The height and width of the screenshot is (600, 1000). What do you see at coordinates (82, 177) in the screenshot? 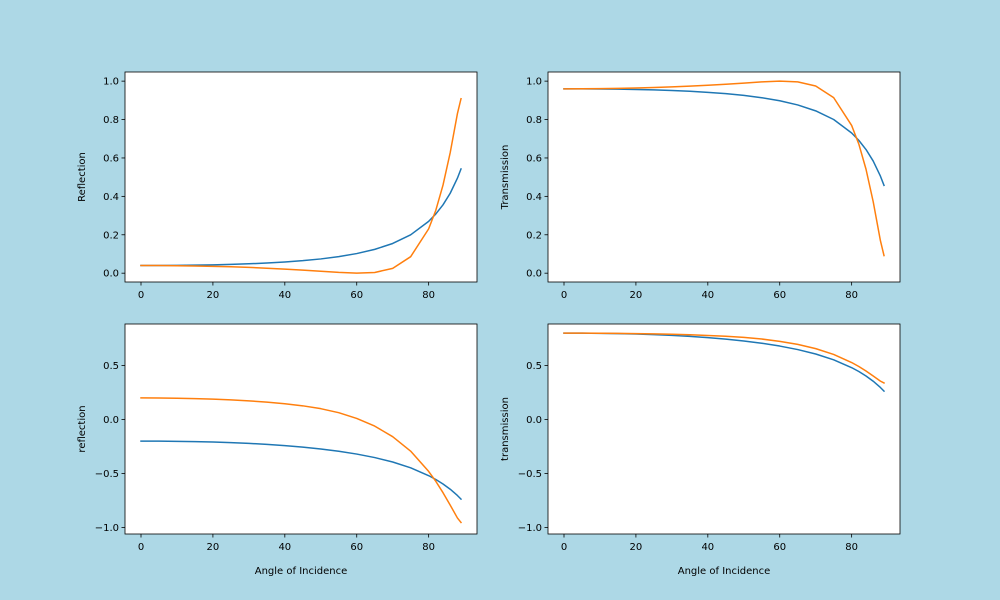
I see `y-axis-label: Reflection` at bounding box center [82, 177].